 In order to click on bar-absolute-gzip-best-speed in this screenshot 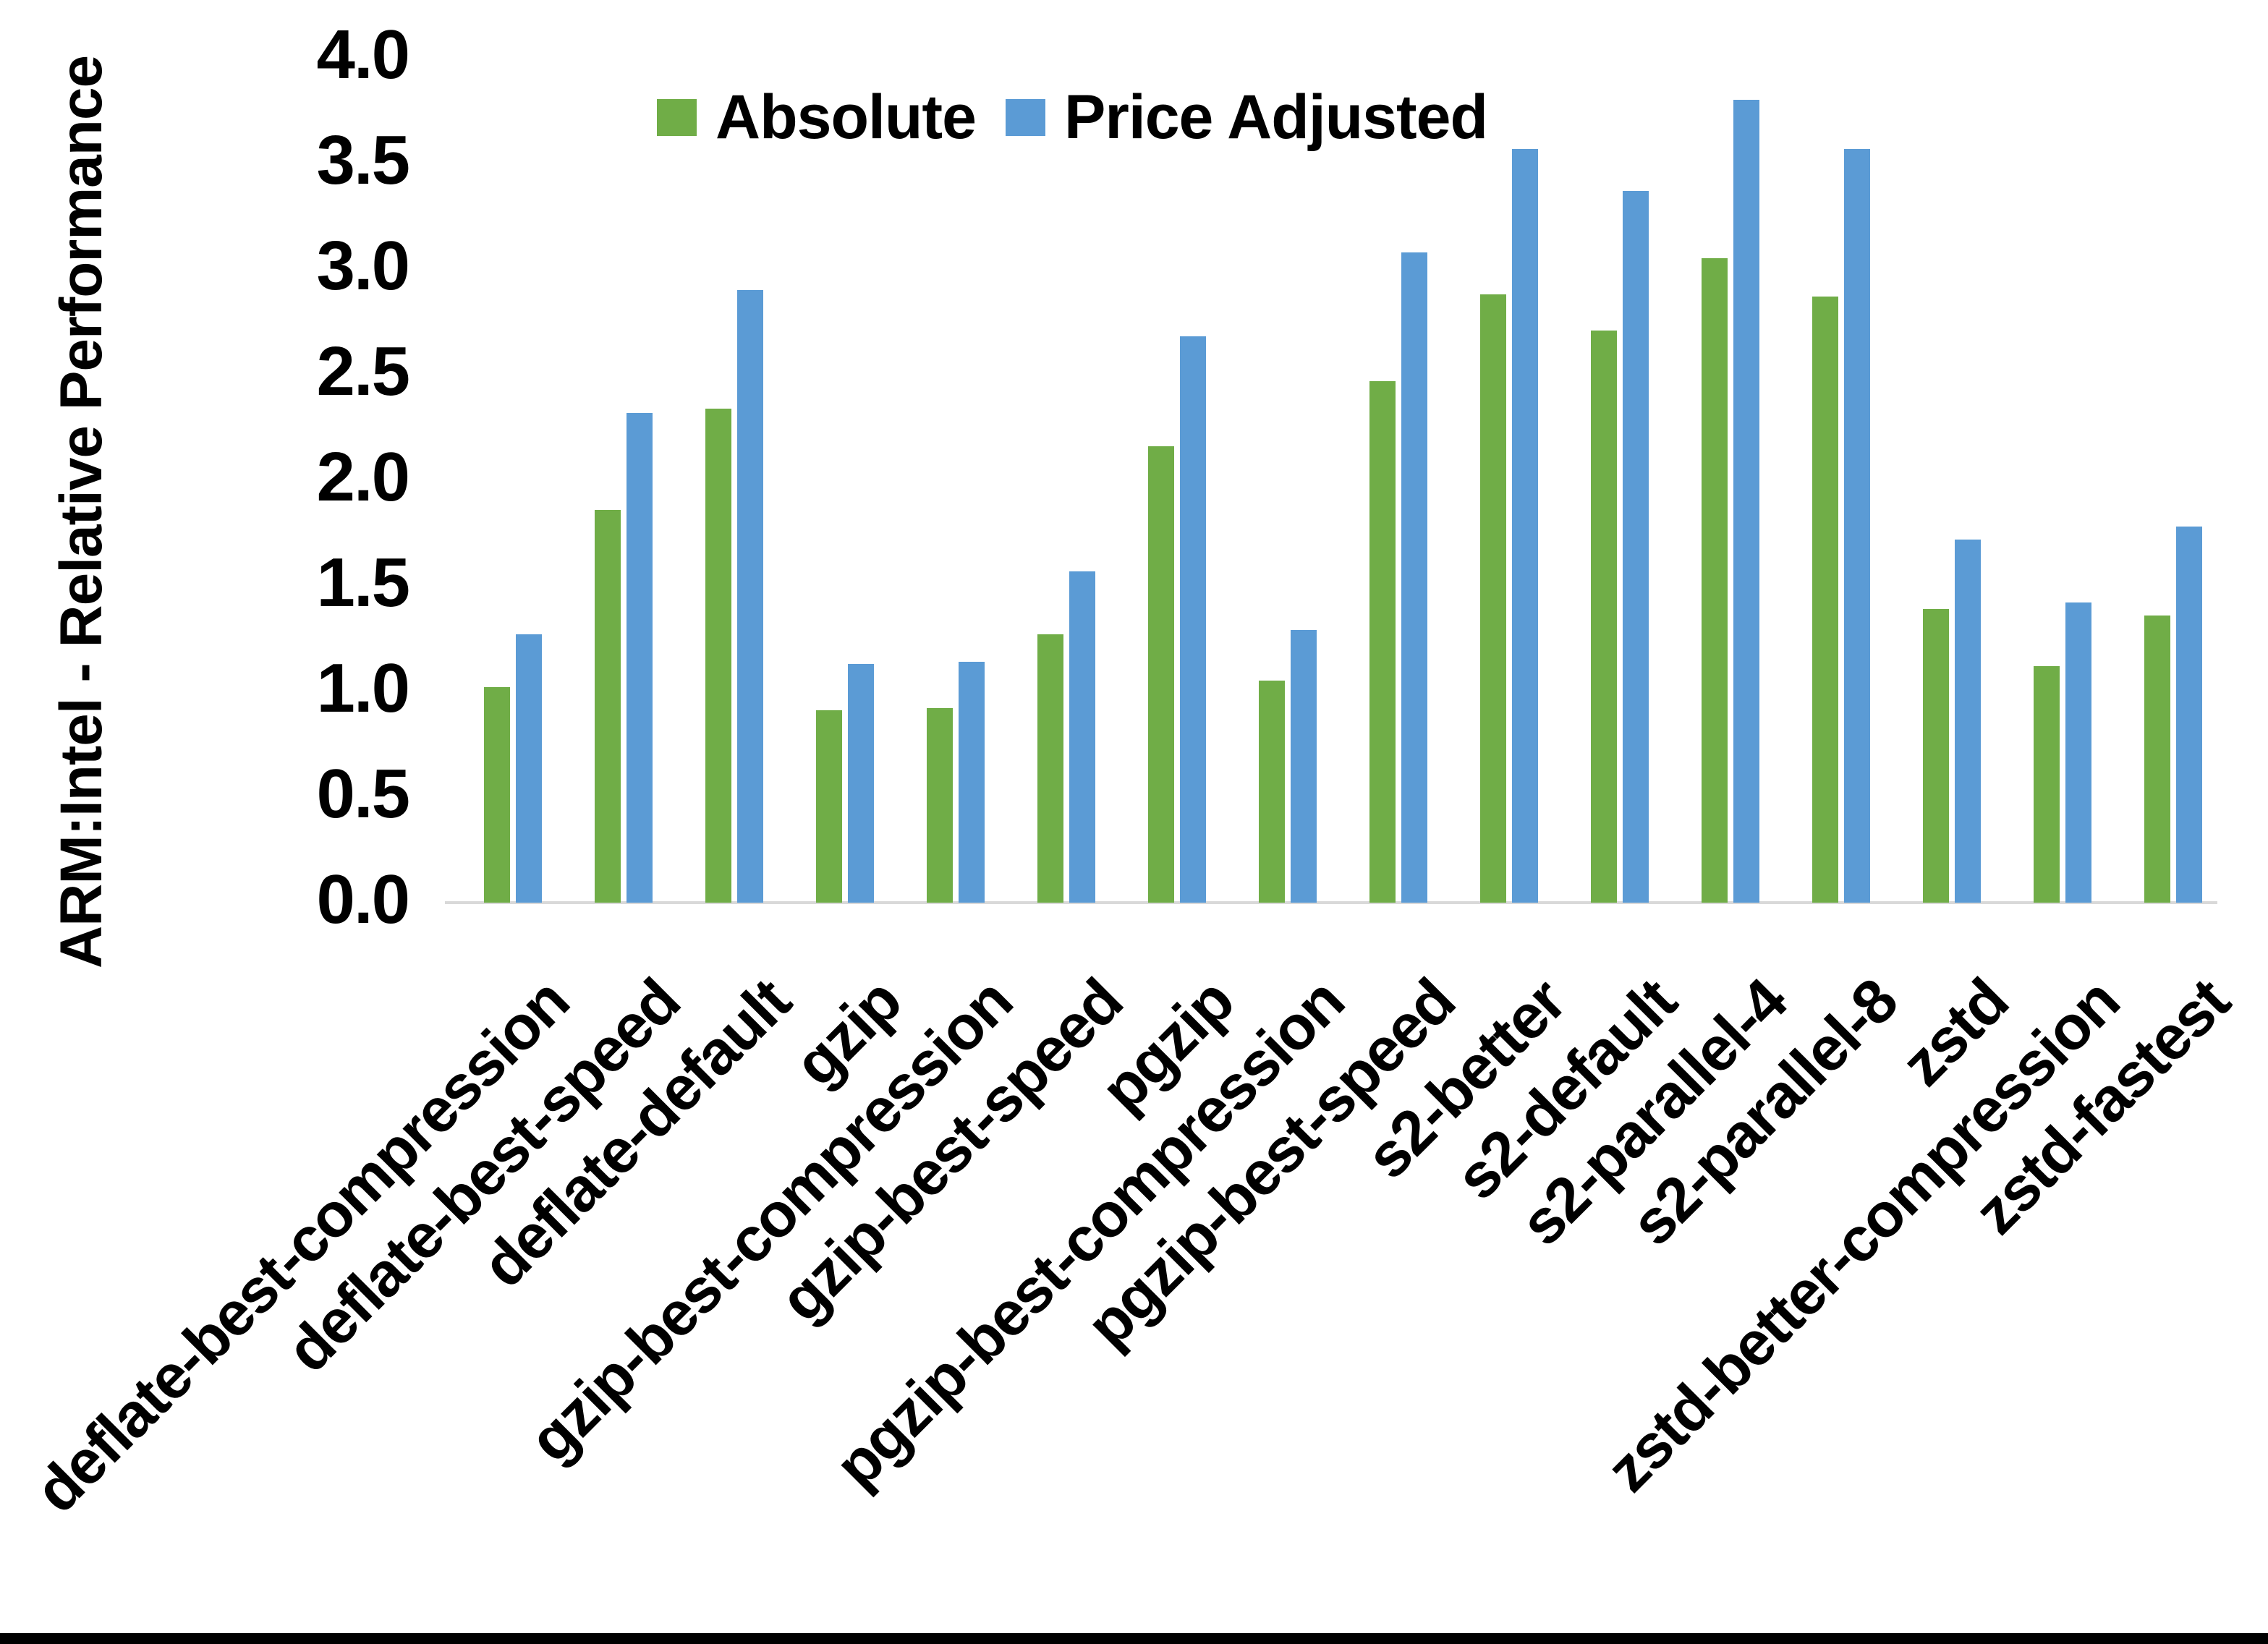, I will do `click(1050, 768)`.